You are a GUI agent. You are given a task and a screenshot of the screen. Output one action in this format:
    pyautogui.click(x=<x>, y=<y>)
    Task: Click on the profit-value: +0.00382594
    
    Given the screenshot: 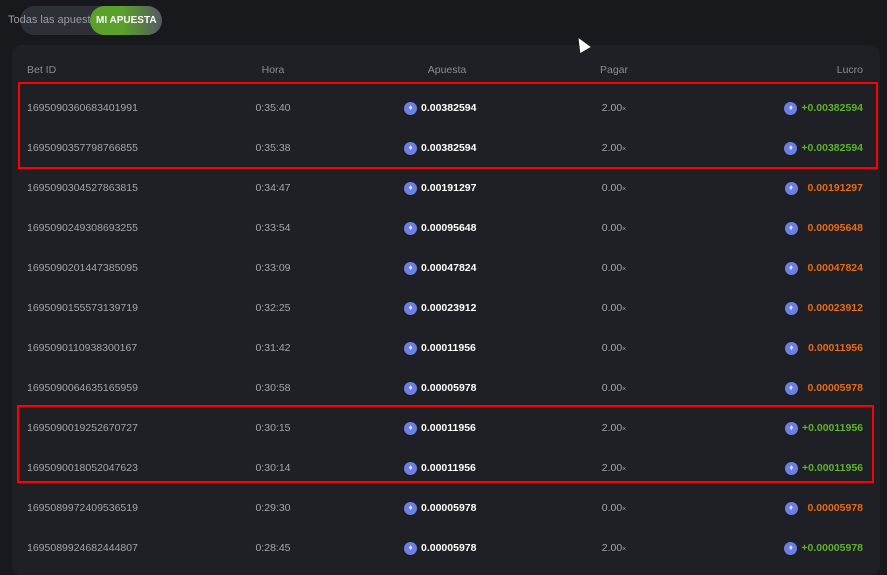 What is the action you would take?
    pyautogui.click(x=832, y=148)
    